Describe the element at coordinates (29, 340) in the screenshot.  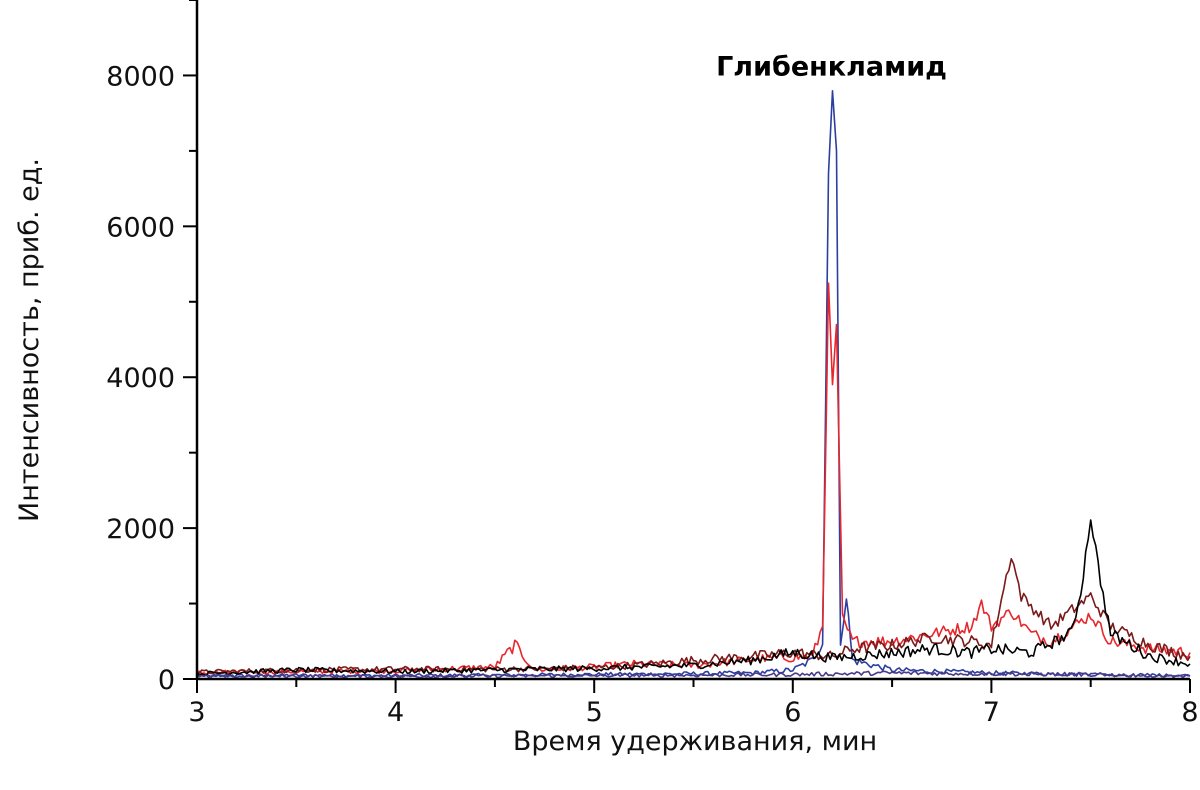
I see `y-axis-title: Интенсивность, приб. ед.` at that location.